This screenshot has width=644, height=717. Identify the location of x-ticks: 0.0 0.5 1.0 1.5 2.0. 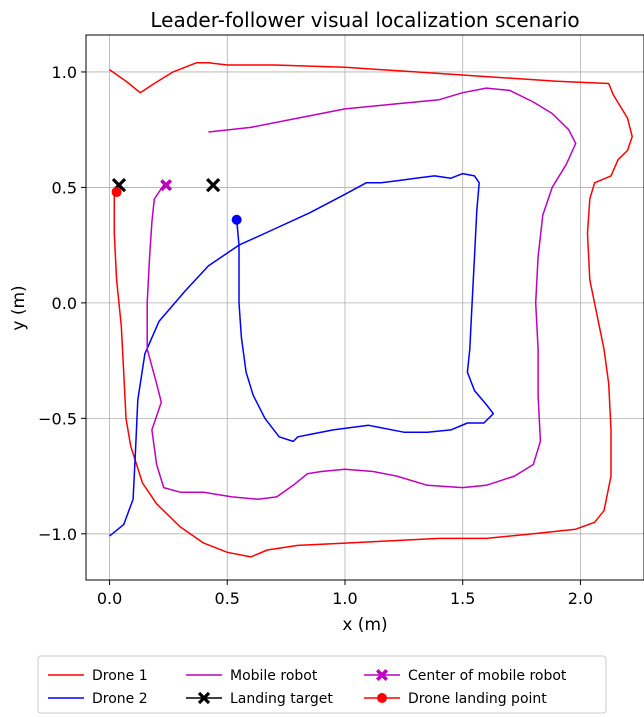
(345, 594).